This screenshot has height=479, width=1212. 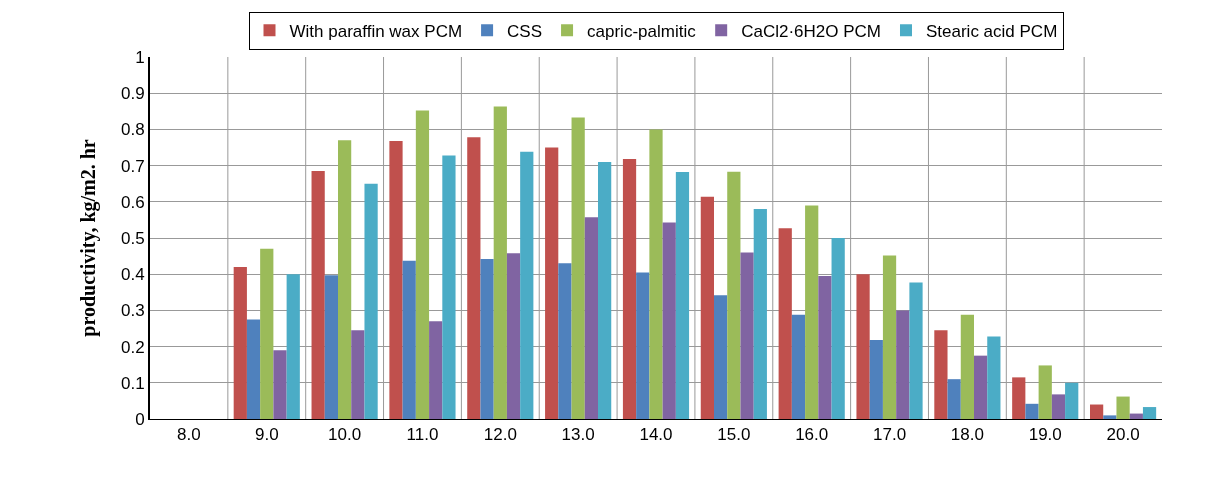 I want to click on y-tick-label: 0.9, so click(x=132, y=94).